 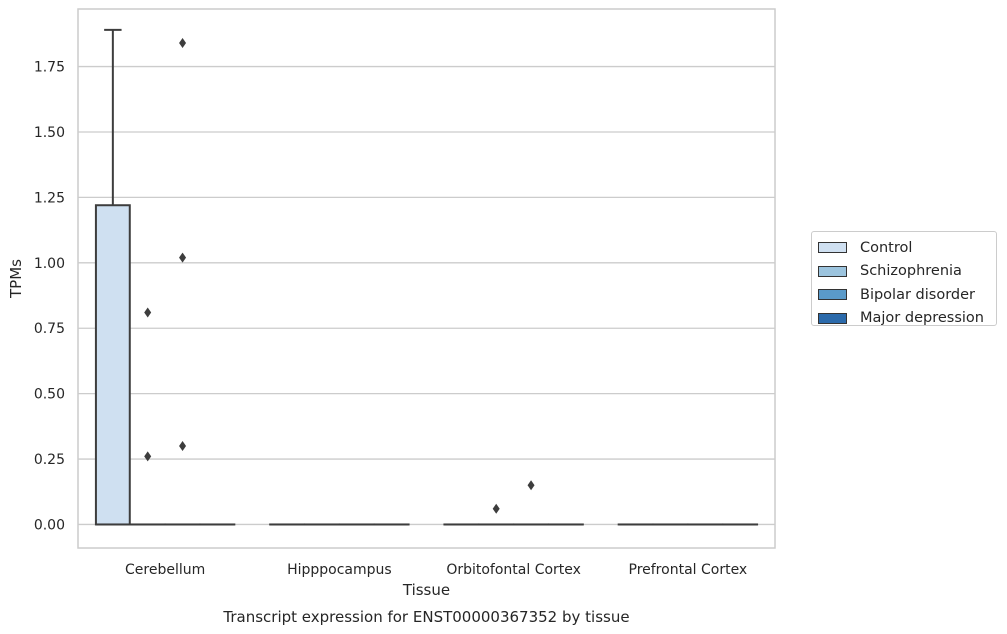 I want to click on y-tick-label: 1.50, so click(x=49, y=133).